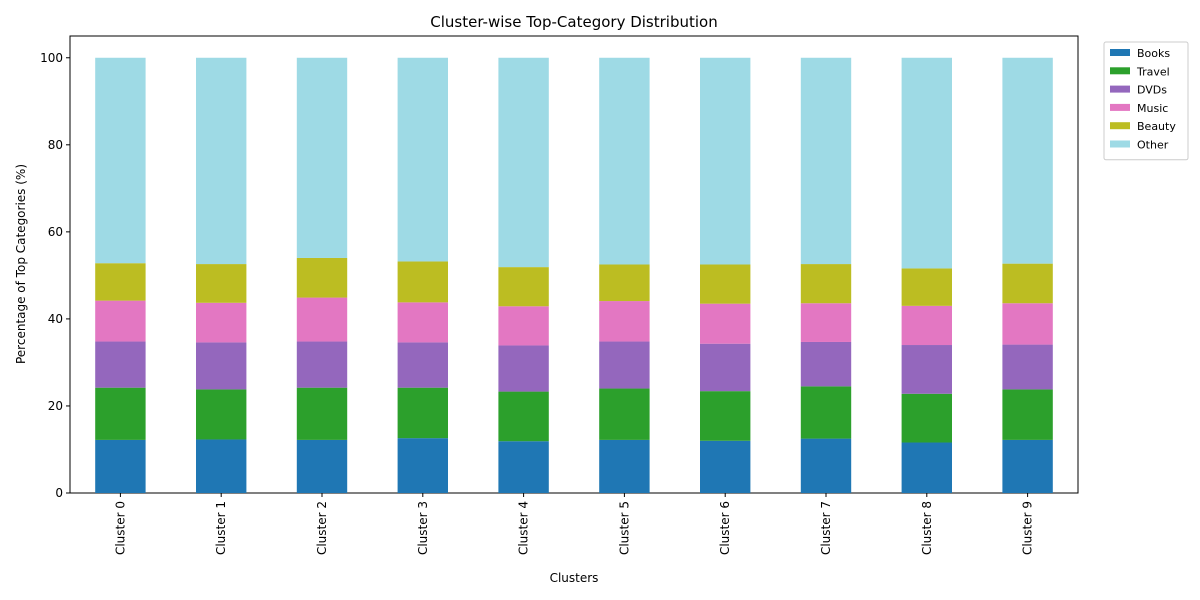 The height and width of the screenshot is (600, 1200). Describe the element at coordinates (1120, 144) in the screenshot. I see `legend-swatch-other` at that location.